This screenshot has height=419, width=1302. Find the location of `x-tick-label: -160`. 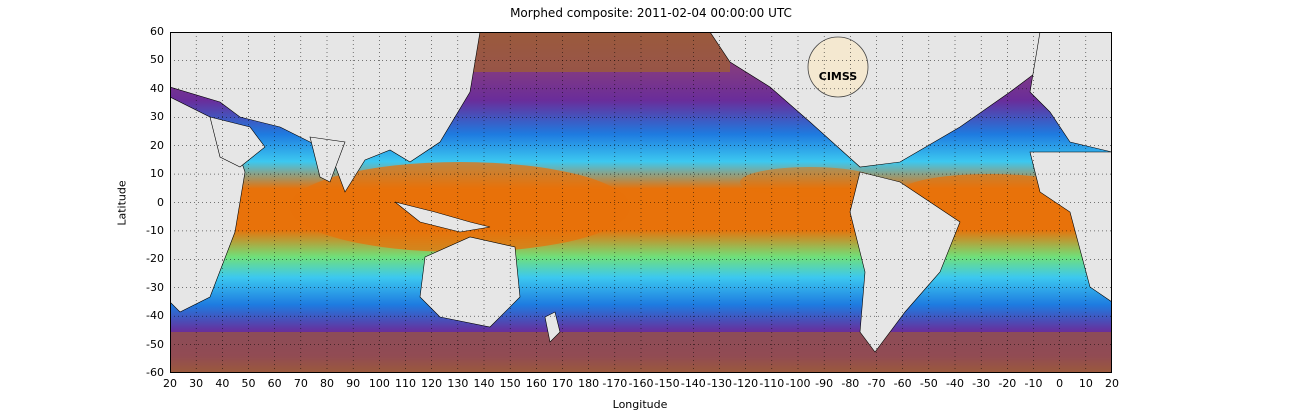

x-tick-label: -160 is located at coordinates (641, 383).